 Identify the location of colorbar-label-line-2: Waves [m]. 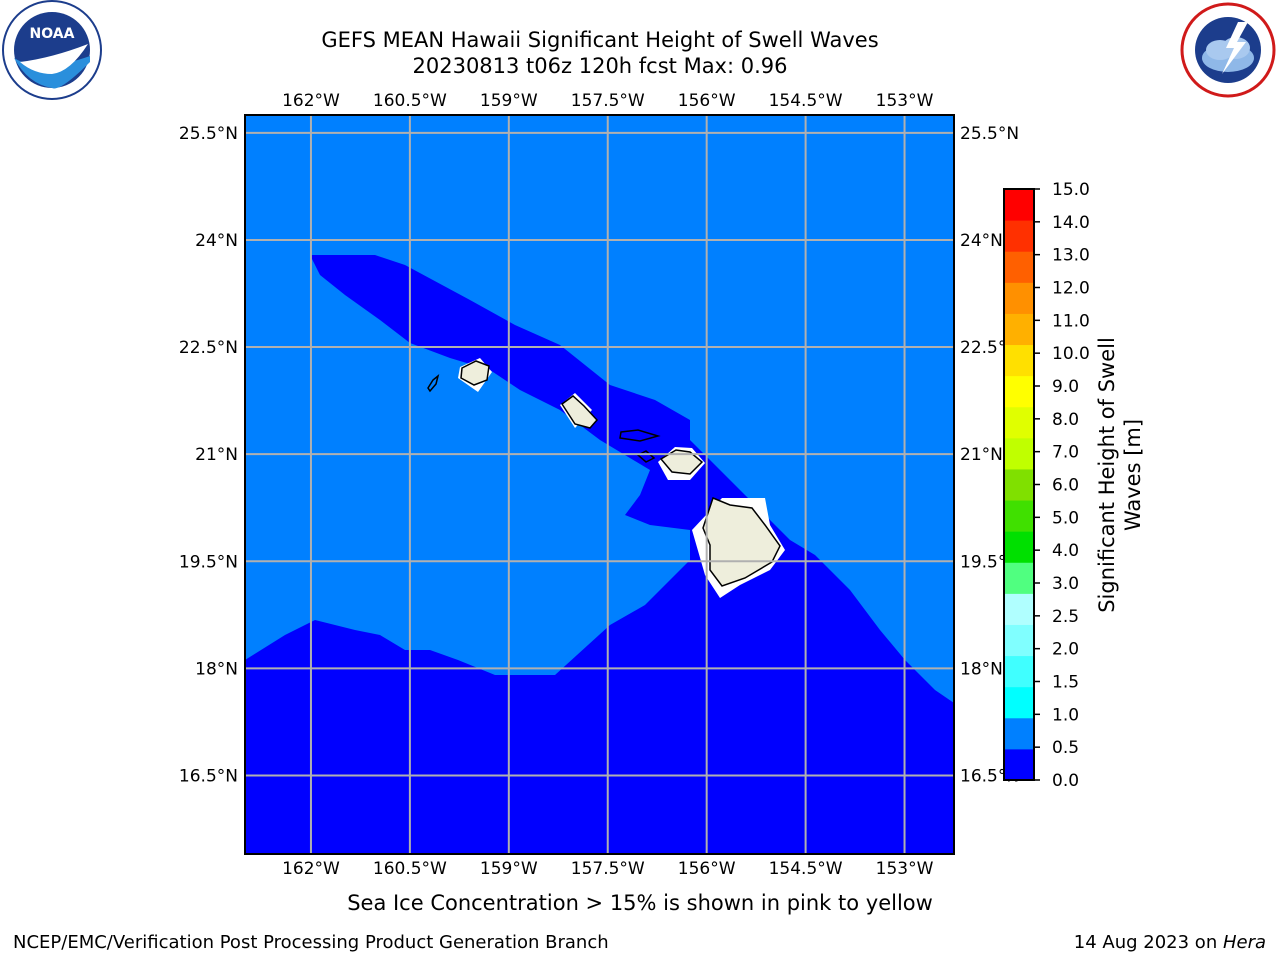
(1133, 475).